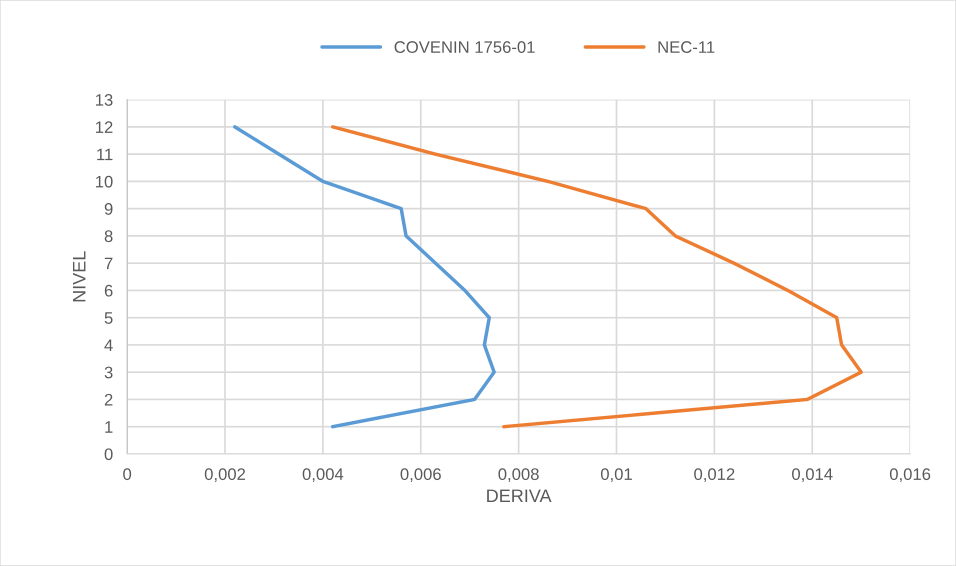 This screenshot has height=566, width=956. What do you see at coordinates (686, 47) in the screenshot?
I see `legend-label: NEC-11` at bounding box center [686, 47].